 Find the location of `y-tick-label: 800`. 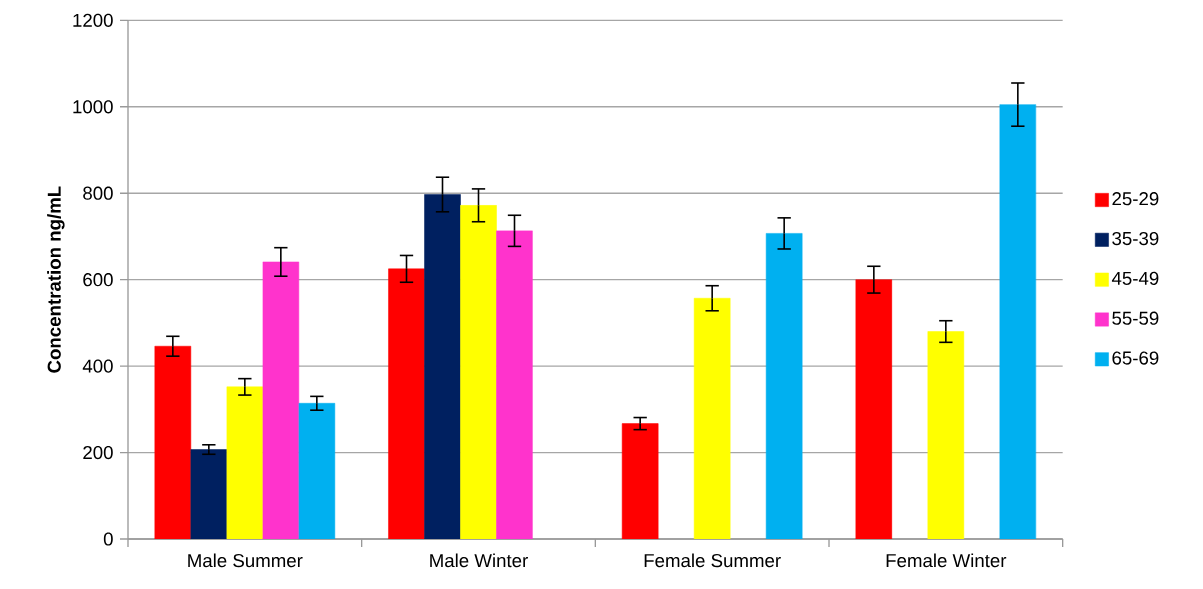

y-tick-label: 800 is located at coordinates (98, 193).